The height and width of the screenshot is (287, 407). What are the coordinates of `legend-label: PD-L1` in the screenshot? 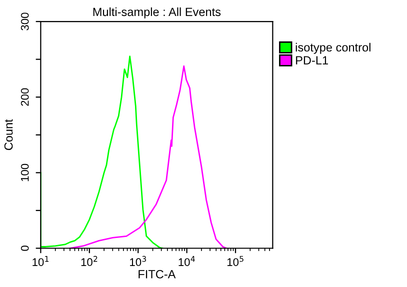 It's located at (312, 60).